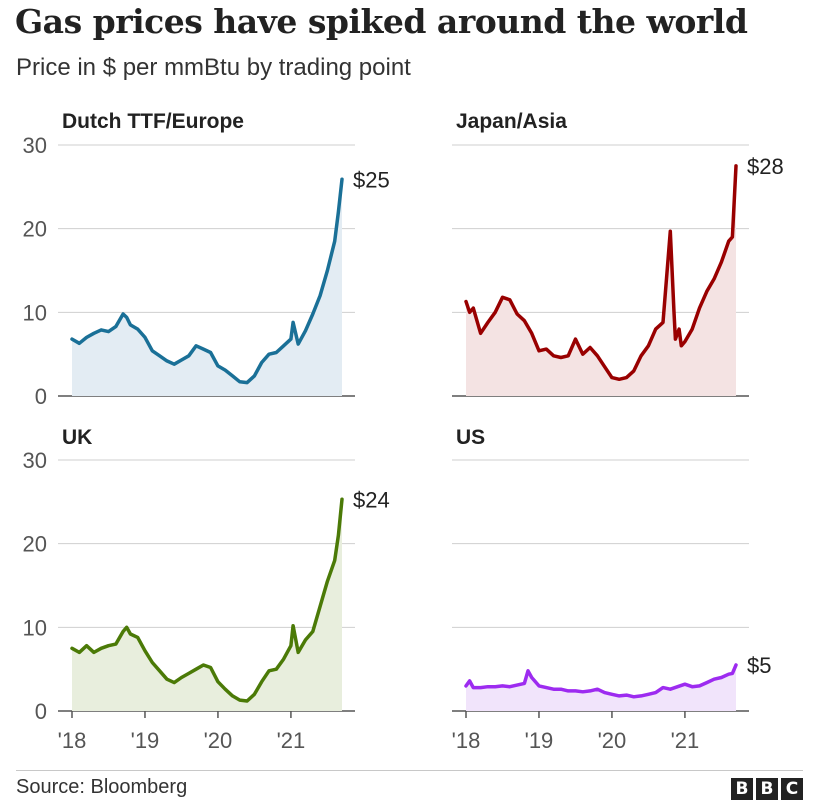 This screenshot has width=813, height=809. Describe the element at coordinates (77, 437) in the screenshot. I see `panel-title: UK` at that location.